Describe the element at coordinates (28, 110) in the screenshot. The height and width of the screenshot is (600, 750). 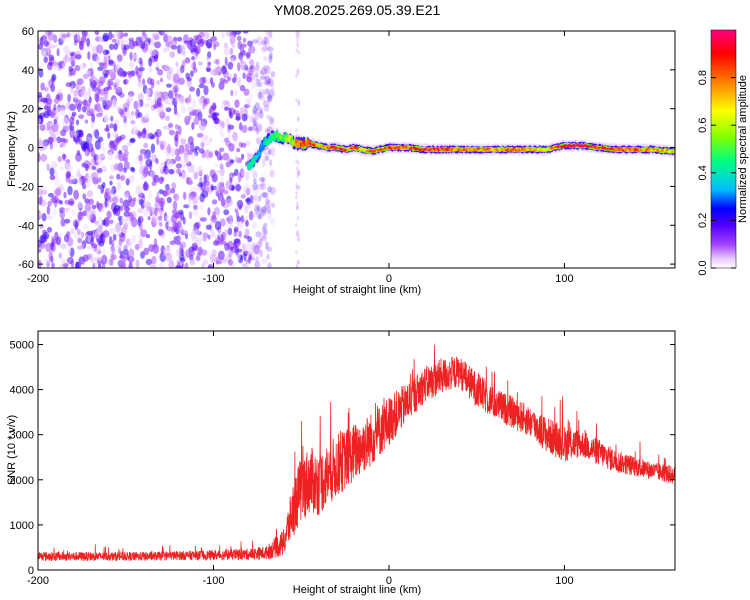
I see `y-tick-label: 20` at that location.